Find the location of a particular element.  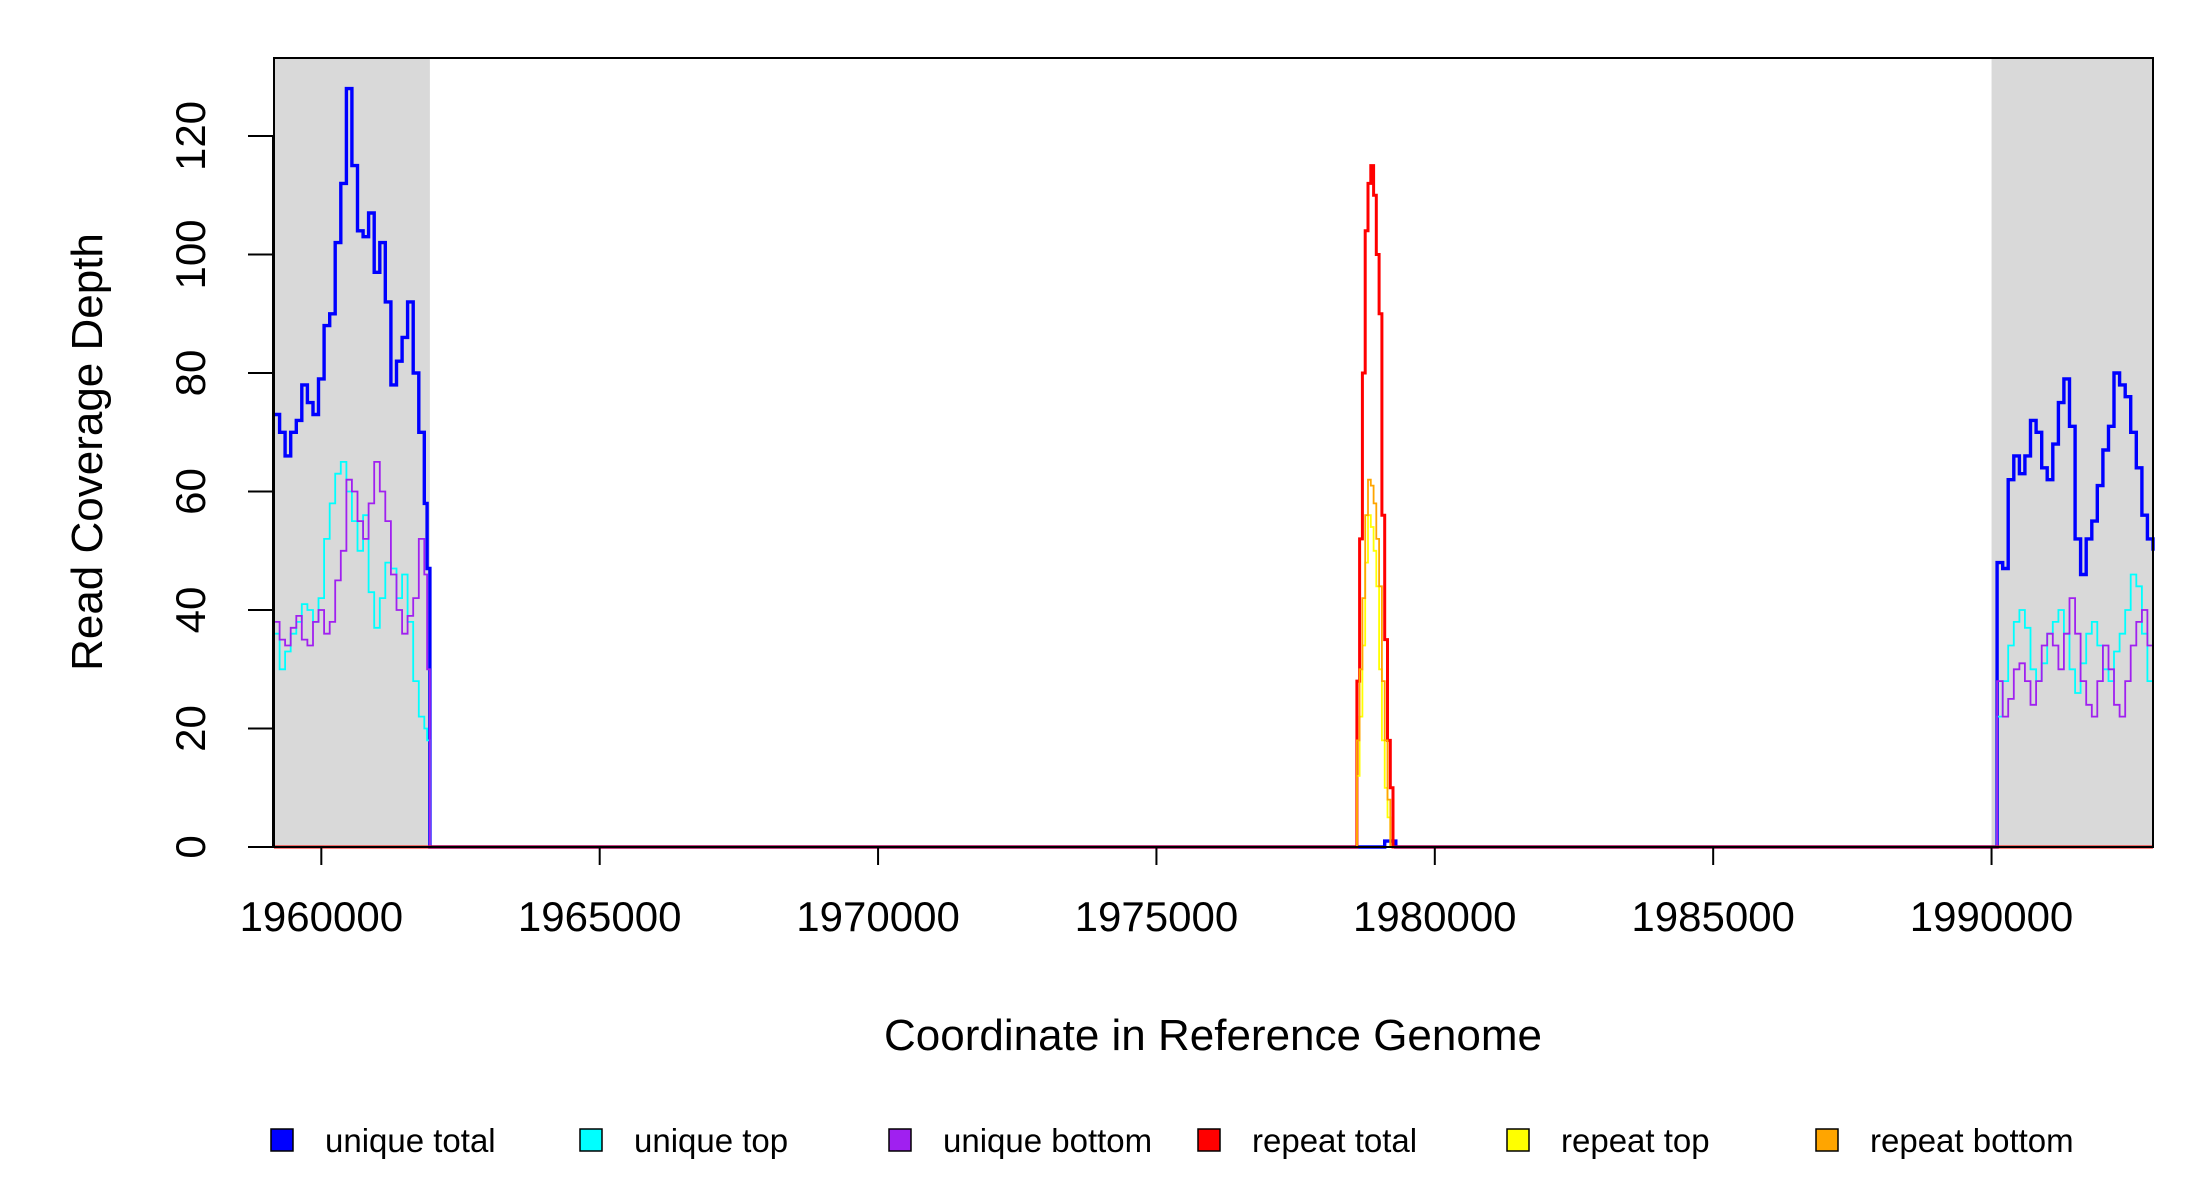

legend-item-unique-total: unique total is located at coordinates (383, 1140).